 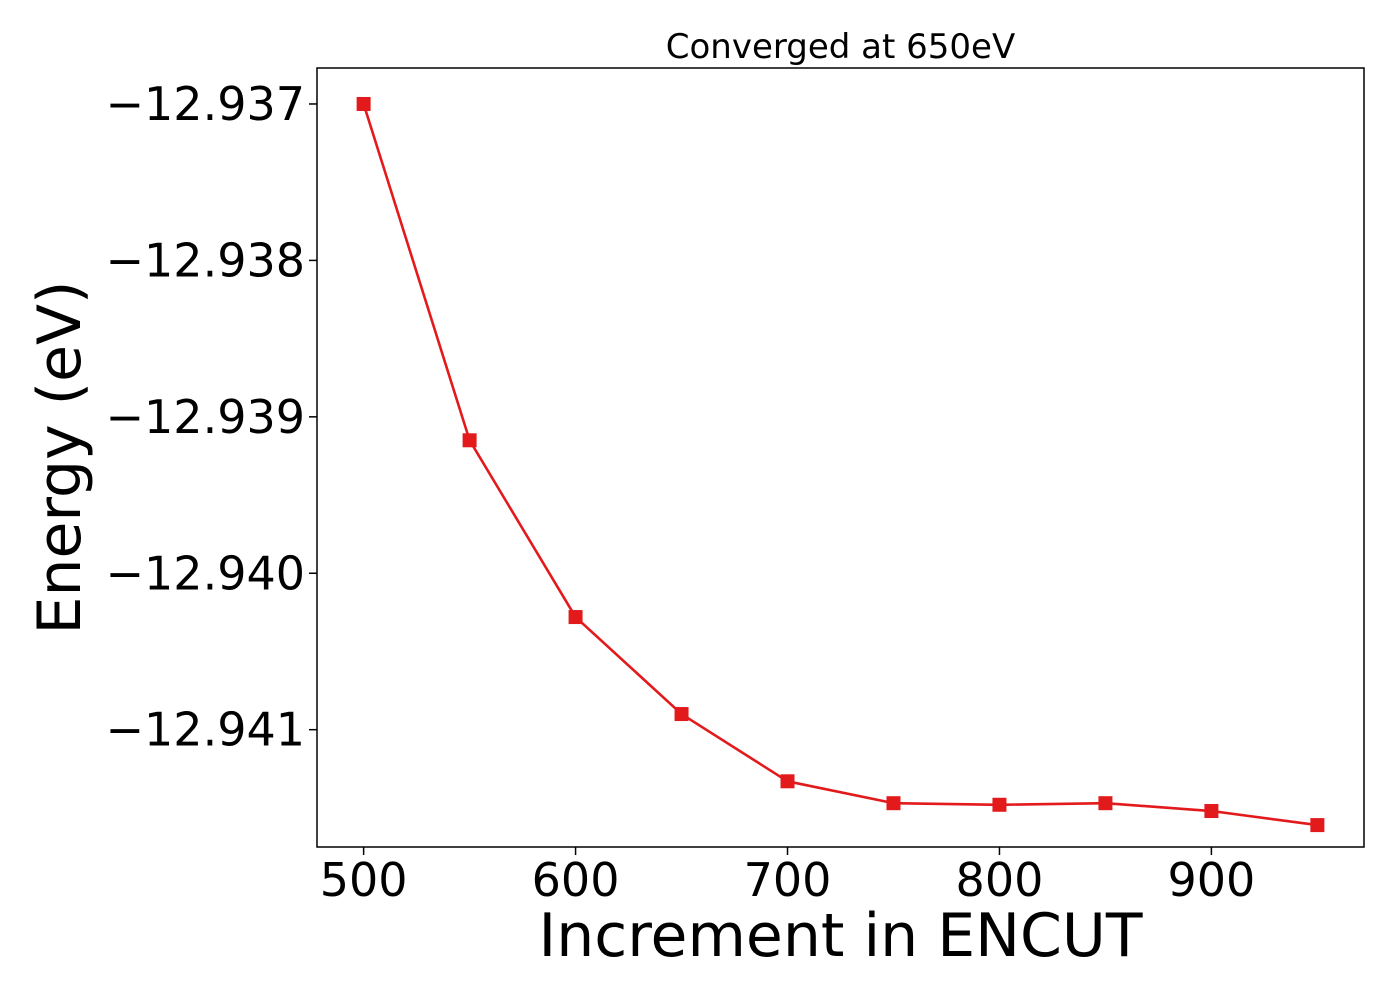 What do you see at coordinates (1000, 880) in the screenshot?
I see `x-tick-label: 800` at bounding box center [1000, 880].